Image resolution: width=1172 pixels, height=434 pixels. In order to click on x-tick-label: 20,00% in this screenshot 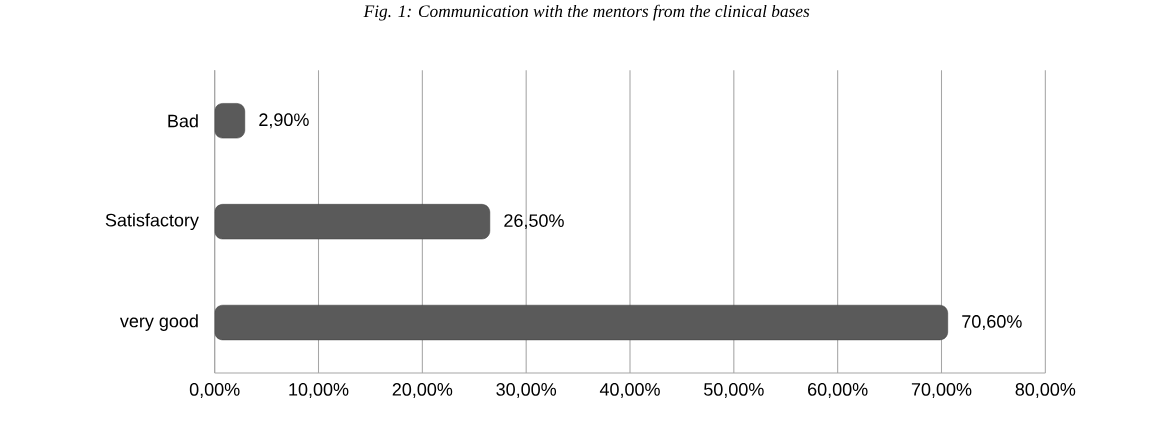, I will do `click(422, 390)`.